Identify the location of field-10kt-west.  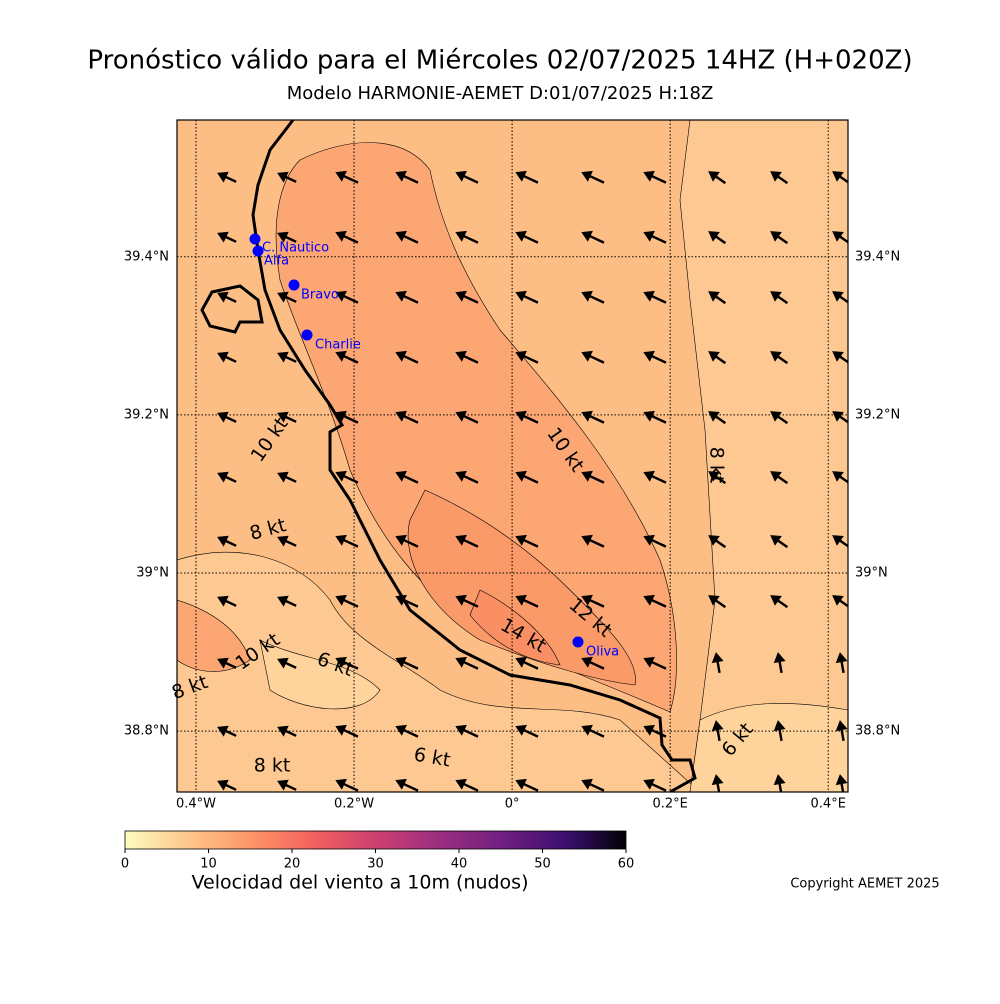
(214, 635).